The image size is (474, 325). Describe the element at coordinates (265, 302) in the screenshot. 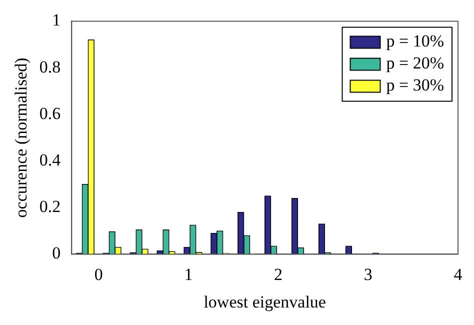

I see `x-axis-title: lowest eigenvalue` at that location.